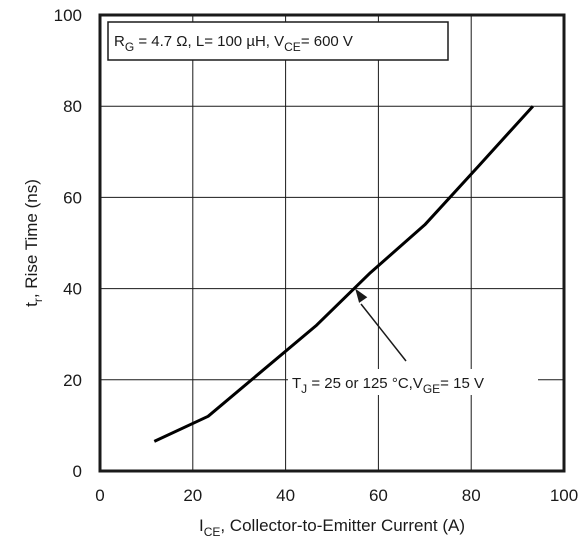 This screenshot has height=550, width=578. What do you see at coordinates (361, 295) in the screenshot?
I see `annotation-arrowhead` at bounding box center [361, 295].